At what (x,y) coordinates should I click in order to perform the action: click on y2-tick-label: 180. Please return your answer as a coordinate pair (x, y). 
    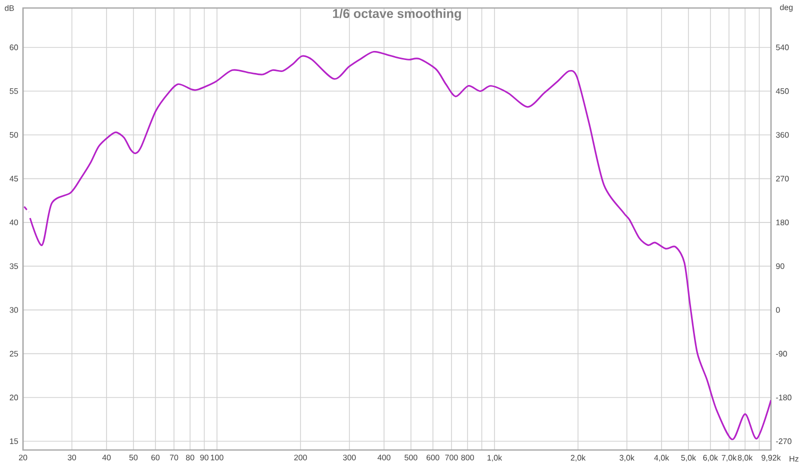
    Looking at the image, I should click on (782, 223).